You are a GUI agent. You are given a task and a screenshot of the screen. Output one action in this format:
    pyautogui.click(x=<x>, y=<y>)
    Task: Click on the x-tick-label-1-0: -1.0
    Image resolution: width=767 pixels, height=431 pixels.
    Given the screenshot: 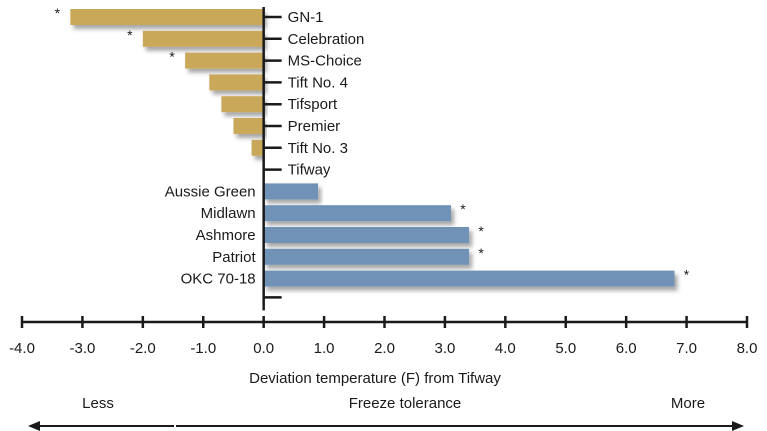 What is the action you would take?
    pyautogui.click(x=203, y=348)
    